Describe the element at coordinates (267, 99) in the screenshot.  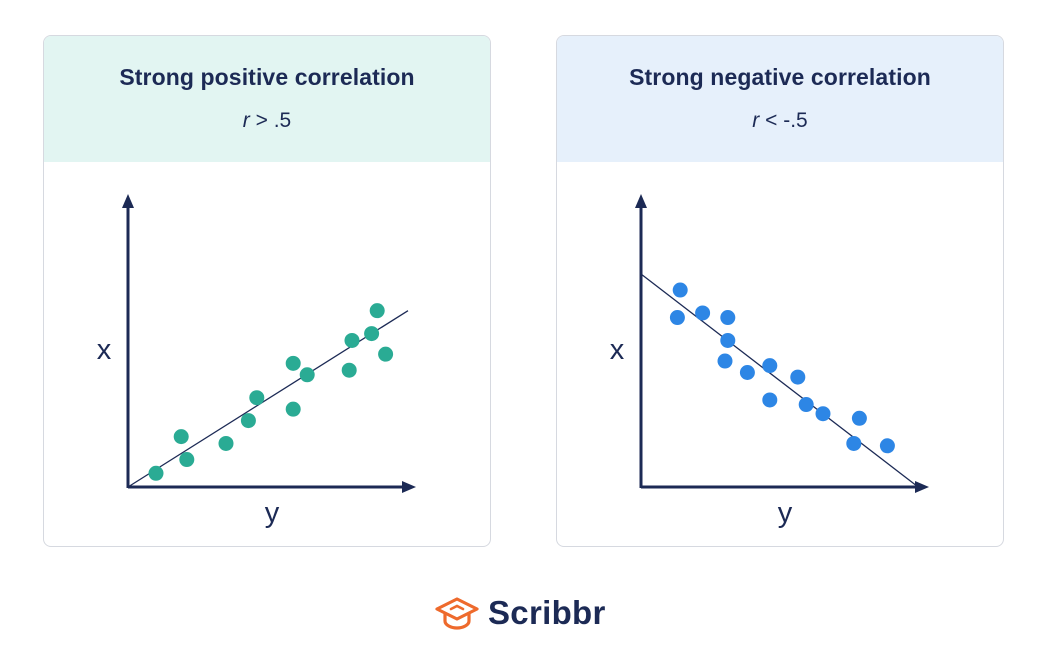
I see `panel-header-positive: Strong positive correlation r > .5` at that location.